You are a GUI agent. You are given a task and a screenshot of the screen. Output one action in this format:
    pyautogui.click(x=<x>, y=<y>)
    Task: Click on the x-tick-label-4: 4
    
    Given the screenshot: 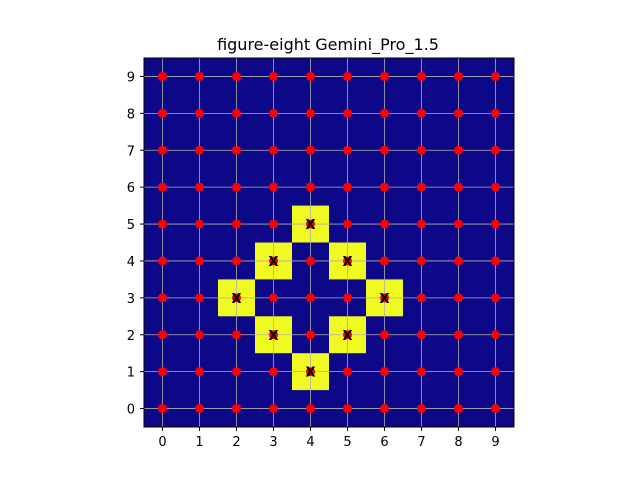 What is the action you would take?
    pyautogui.click(x=310, y=442)
    